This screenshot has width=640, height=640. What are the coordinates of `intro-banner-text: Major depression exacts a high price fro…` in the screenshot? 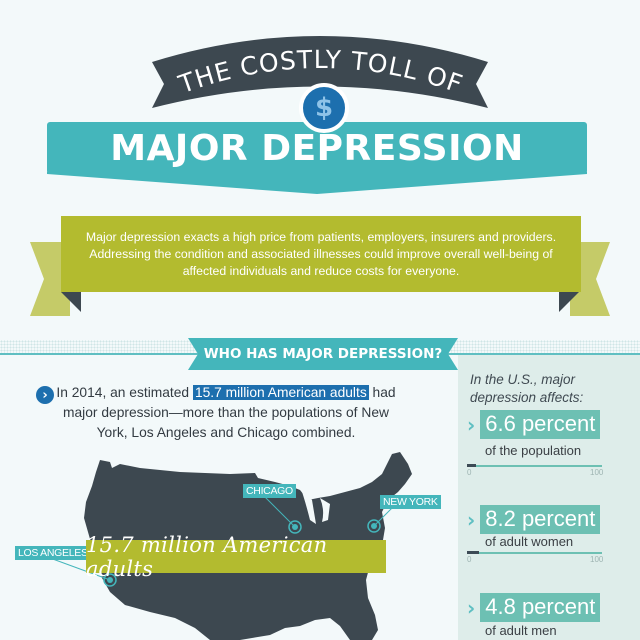 It's located at (321, 253).